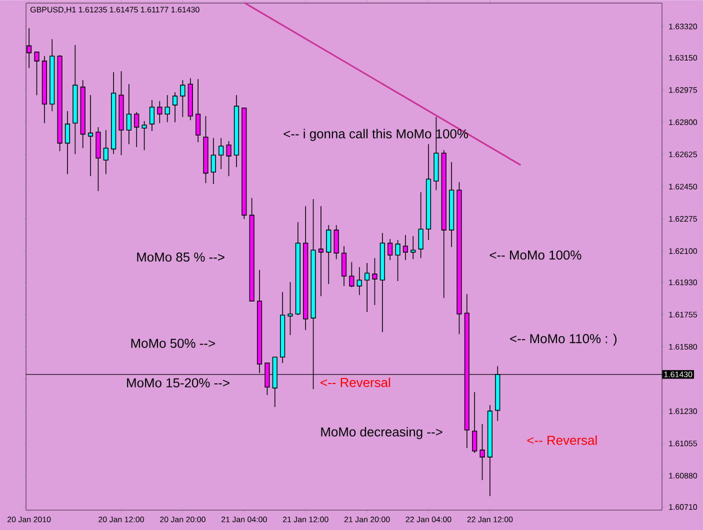 Image resolution: width=703 pixels, height=530 pixels. Describe the element at coordinates (563, 340) in the screenshot. I see `annotation: <-- MoMo 110% : )` at that location.